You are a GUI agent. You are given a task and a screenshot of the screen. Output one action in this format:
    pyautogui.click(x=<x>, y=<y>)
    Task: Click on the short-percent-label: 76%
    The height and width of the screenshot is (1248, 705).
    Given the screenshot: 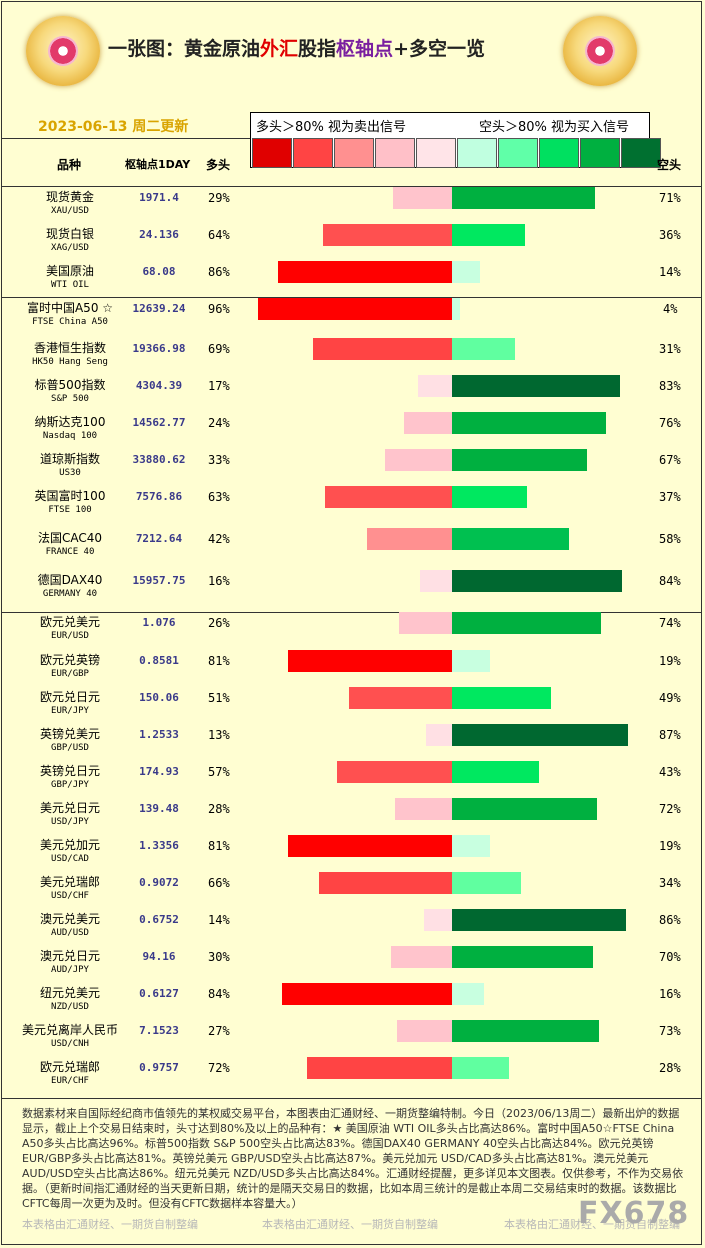 What is the action you would take?
    pyautogui.click(x=670, y=423)
    